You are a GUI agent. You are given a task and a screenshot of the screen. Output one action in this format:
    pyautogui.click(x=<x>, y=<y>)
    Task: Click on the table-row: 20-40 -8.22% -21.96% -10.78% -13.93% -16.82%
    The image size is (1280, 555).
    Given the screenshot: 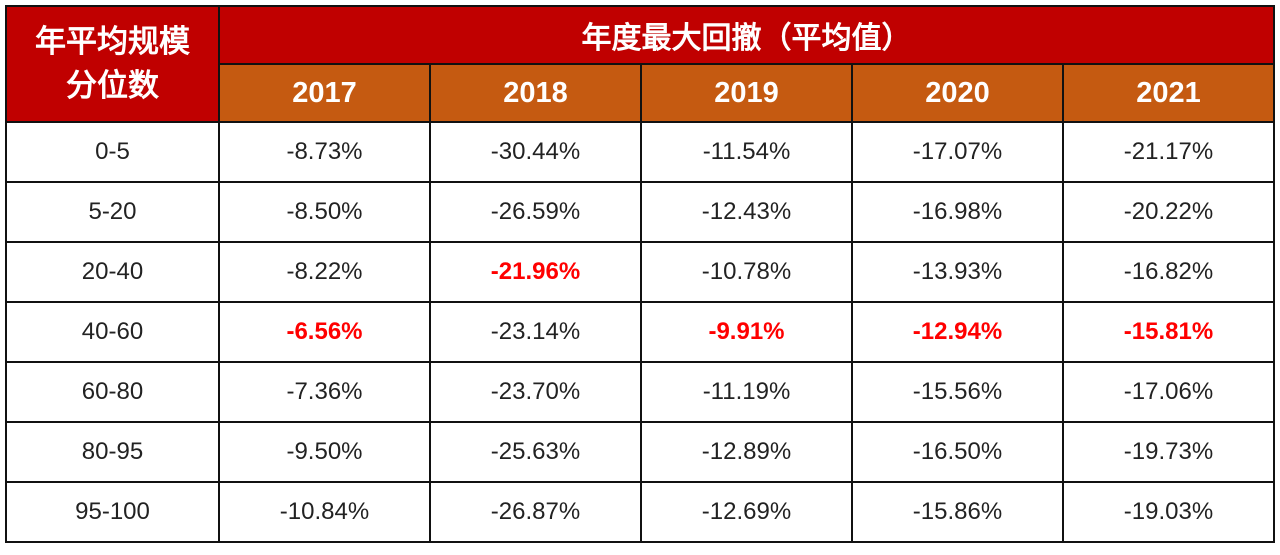 What is the action you would take?
    pyautogui.click(x=640, y=272)
    